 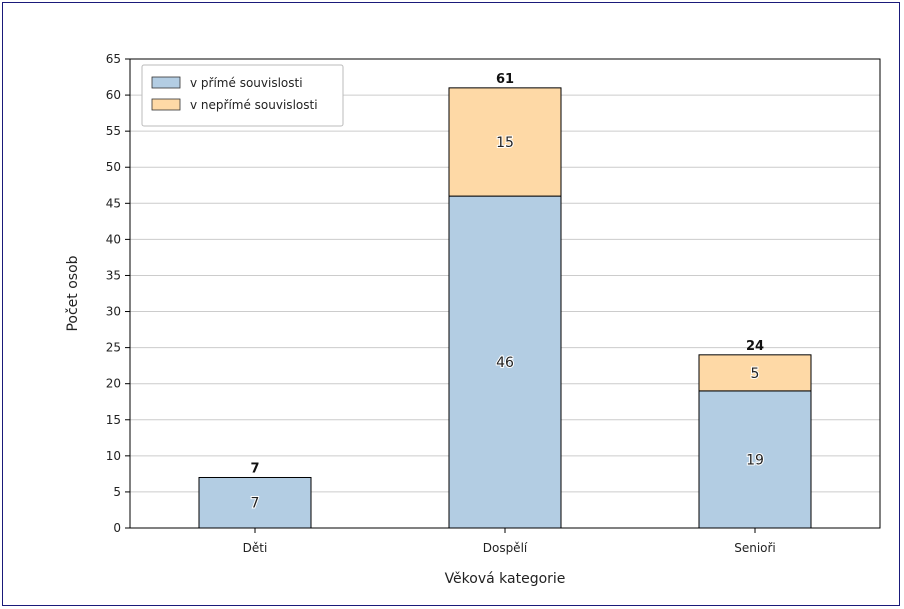 I want to click on segment-value-label: 46, so click(x=505, y=363).